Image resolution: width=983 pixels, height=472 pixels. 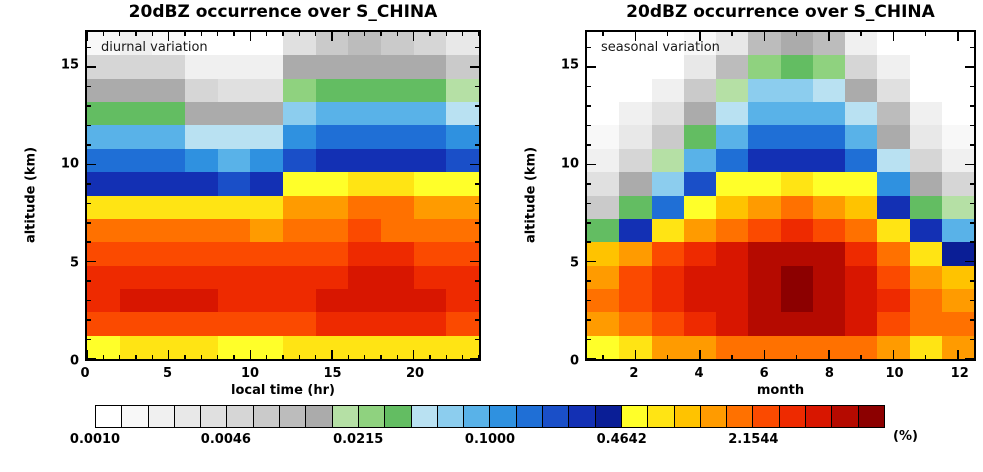 What do you see at coordinates (753, 439) in the screenshot?
I see `colorbar-tick-label: 2.1544` at bounding box center [753, 439].